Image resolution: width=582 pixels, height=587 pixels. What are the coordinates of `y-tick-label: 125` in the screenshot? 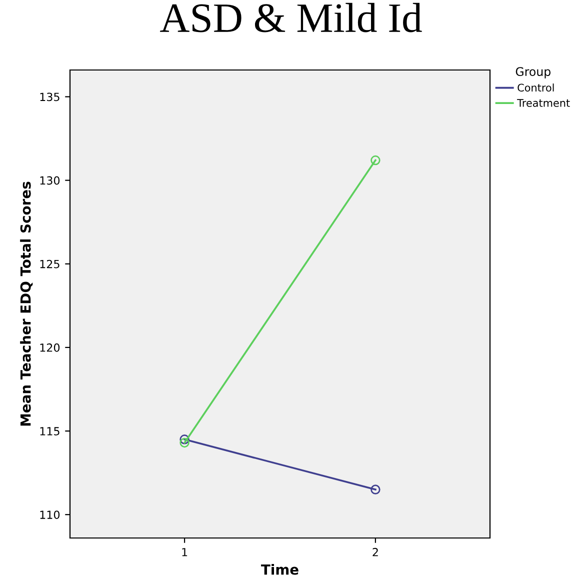 It's located at (50, 264).